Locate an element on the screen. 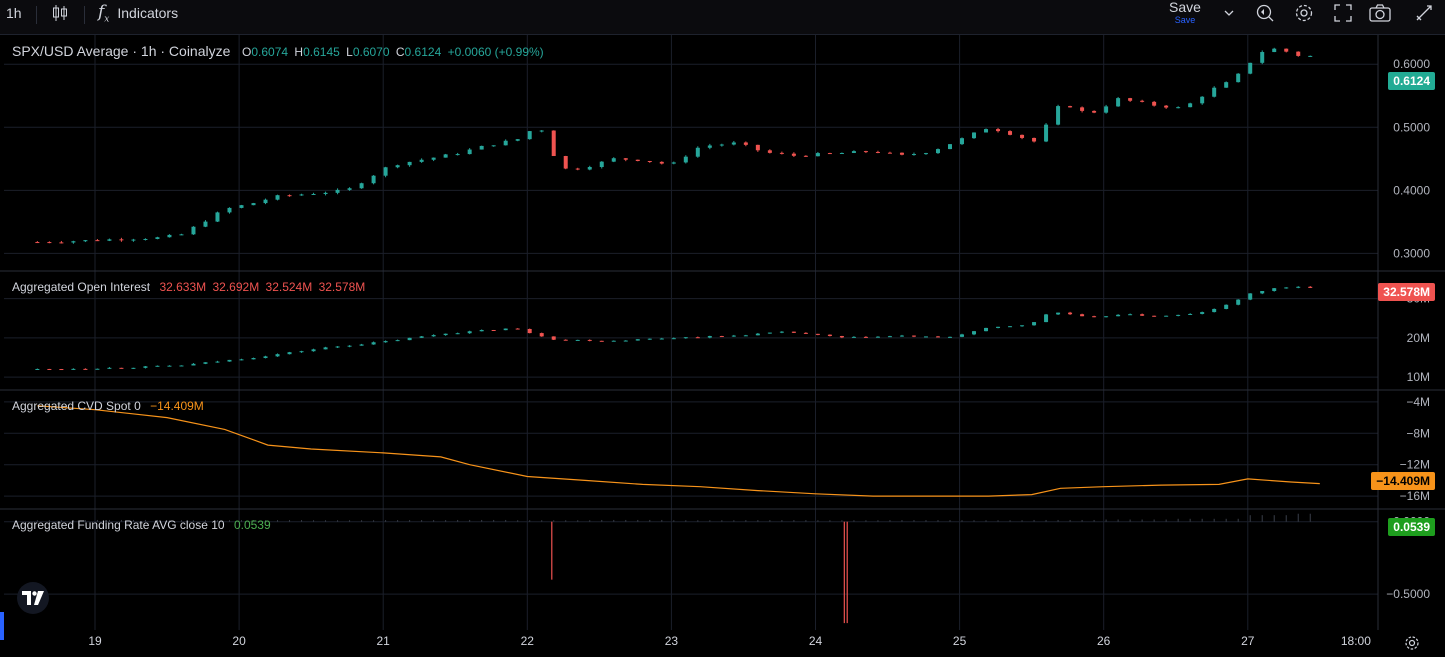  replay-icon is located at coordinates (1265, 13).